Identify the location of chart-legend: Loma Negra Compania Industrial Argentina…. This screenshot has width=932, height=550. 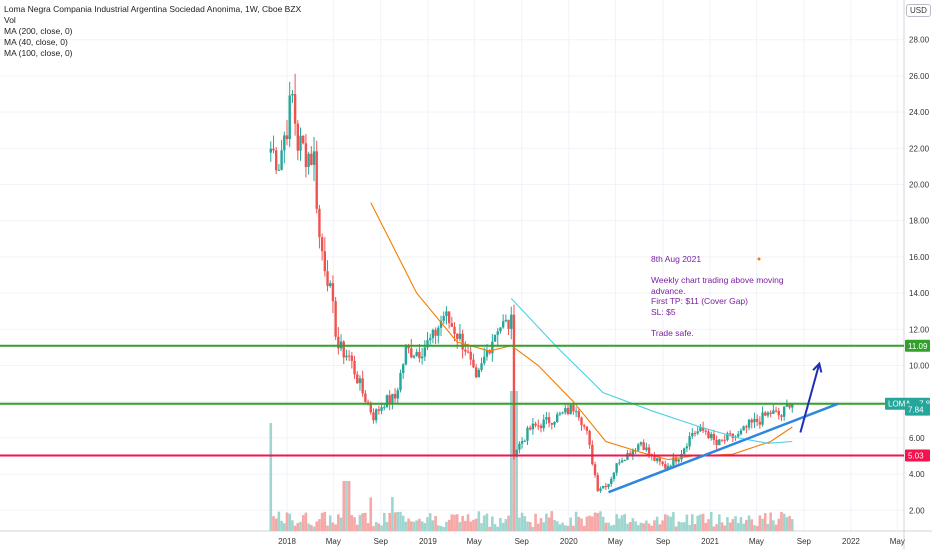
(152, 31).